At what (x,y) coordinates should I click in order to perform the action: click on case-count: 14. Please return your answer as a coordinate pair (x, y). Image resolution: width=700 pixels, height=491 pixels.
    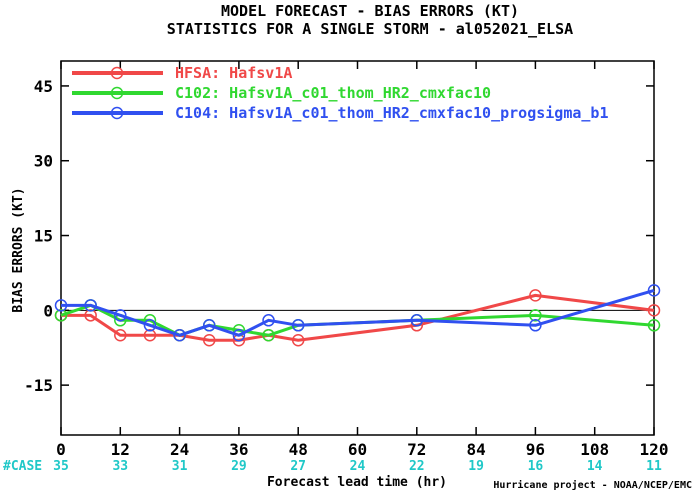
    Looking at the image, I should click on (595, 466).